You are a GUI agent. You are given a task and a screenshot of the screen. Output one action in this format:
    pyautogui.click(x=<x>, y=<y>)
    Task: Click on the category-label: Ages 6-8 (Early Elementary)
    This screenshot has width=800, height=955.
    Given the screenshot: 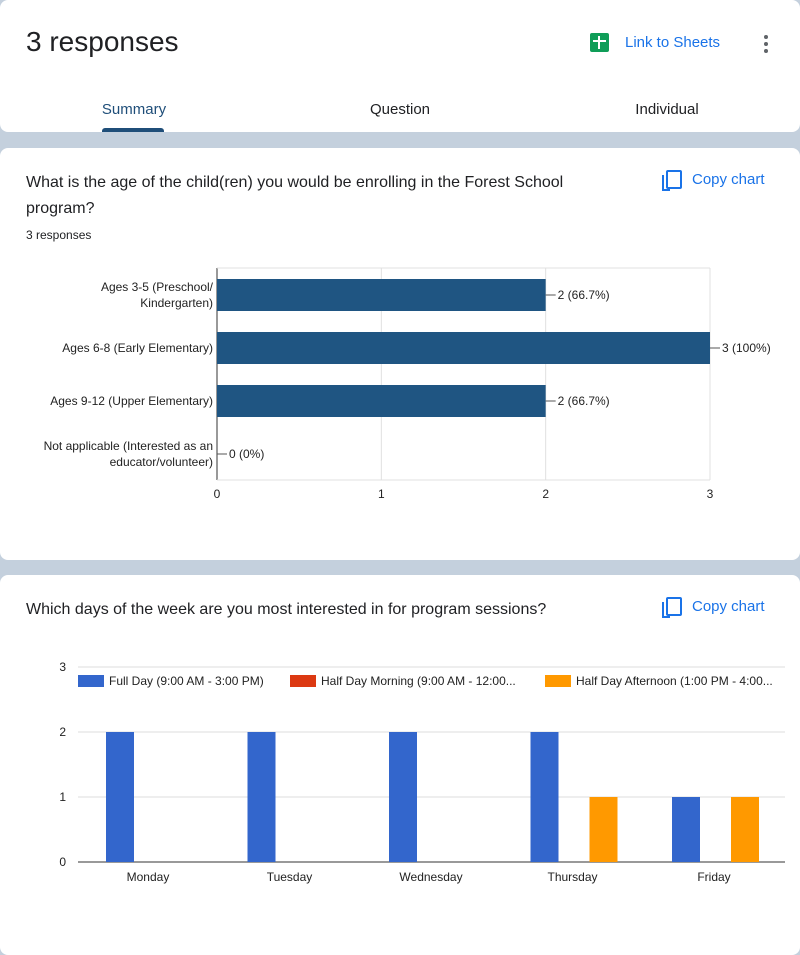 What is the action you would take?
    pyautogui.click(x=137, y=348)
    